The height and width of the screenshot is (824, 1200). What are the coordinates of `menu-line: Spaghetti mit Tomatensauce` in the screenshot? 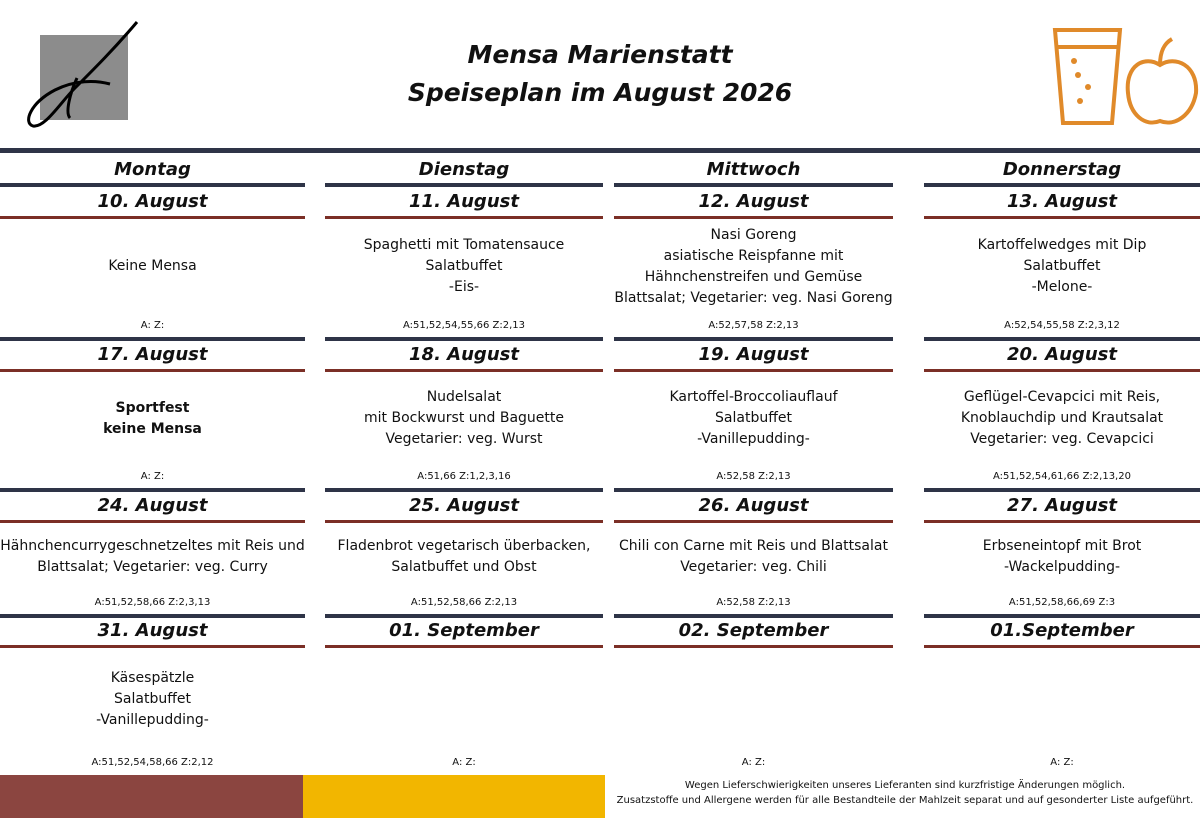 It's located at (464, 245).